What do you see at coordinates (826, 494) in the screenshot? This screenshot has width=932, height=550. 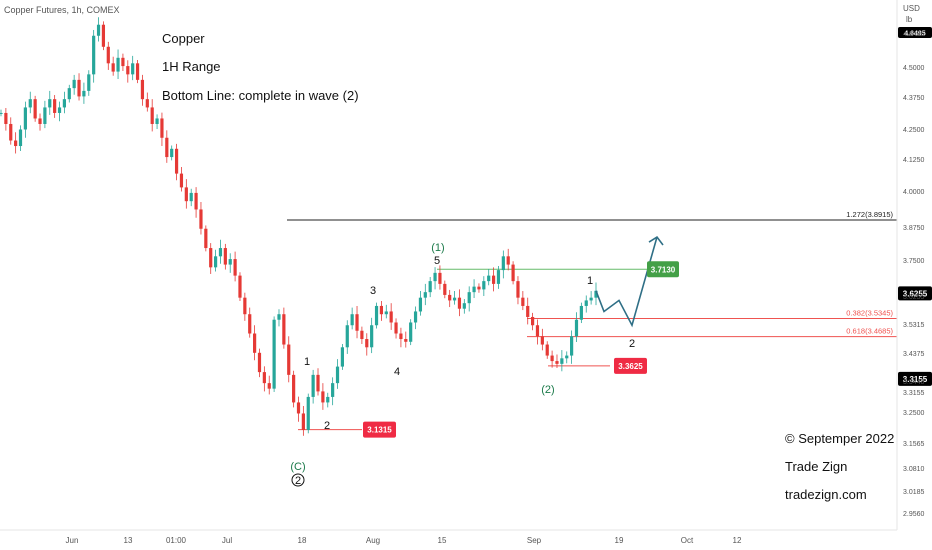 I see `site-text: tradezign.com` at bounding box center [826, 494].